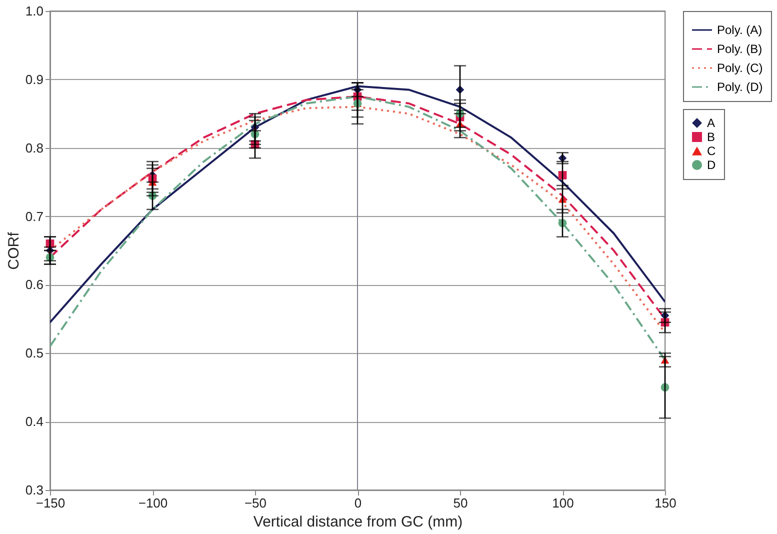 Image resolution: width=777 pixels, height=534 pixels. What do you see at coordinates (34, 422) in the screenshot?
I see `y-tick-label: 0.4` at bounding box center [34, 422].